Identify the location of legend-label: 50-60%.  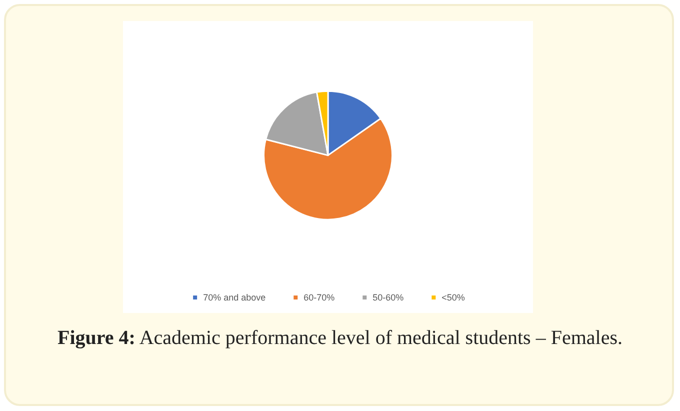
(388, 297).